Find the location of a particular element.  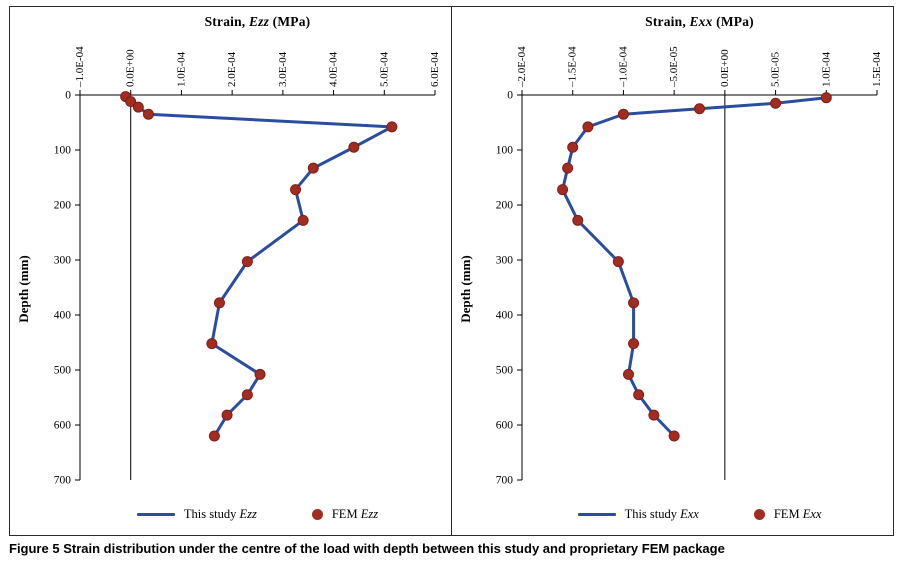

x-tick-label: 2.0E-04 is located at coordinates (232, 69).